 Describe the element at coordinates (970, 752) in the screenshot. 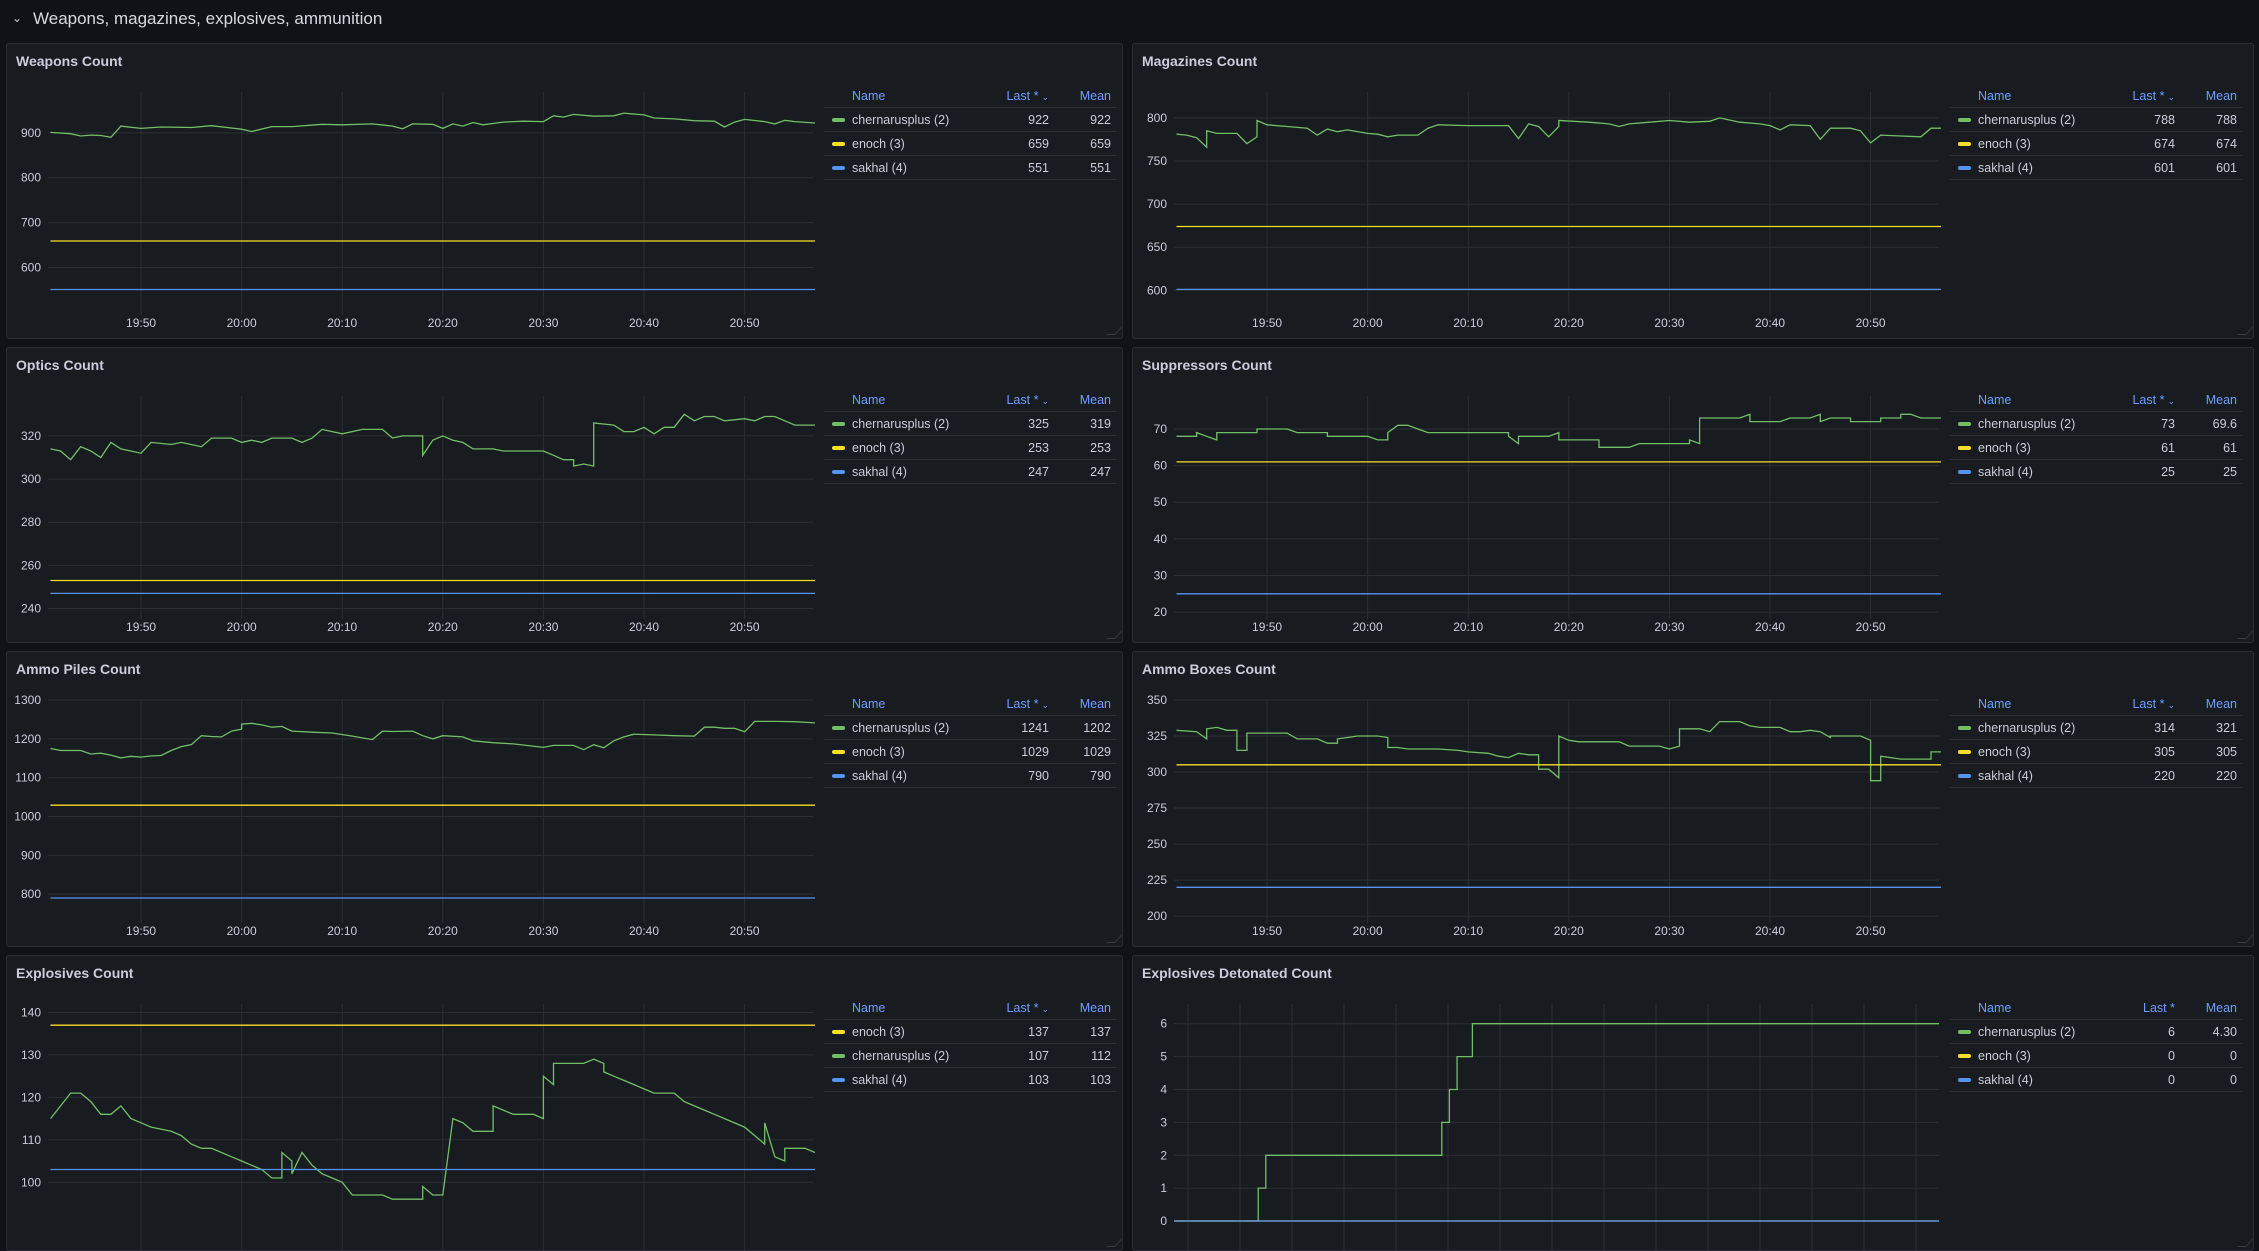

I see `legend-row: enoch (3) 1029 1029` at that location.